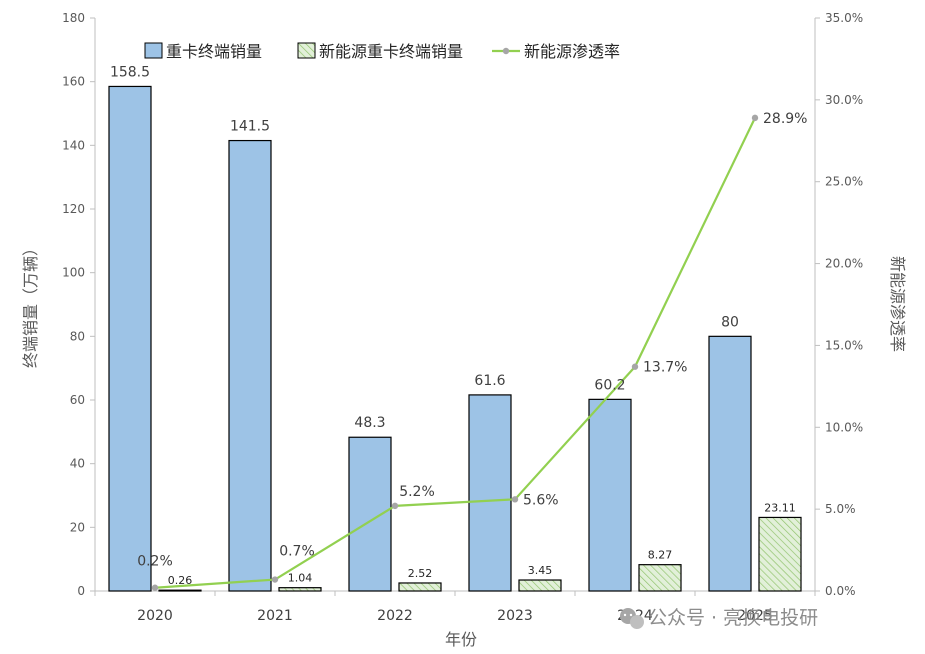 This screenshot has height=654, width=925. What do you see at coordinates (515, 616) in the screenshot?
I see `x-tick-label: 2023` at bounding box center [515, 616].